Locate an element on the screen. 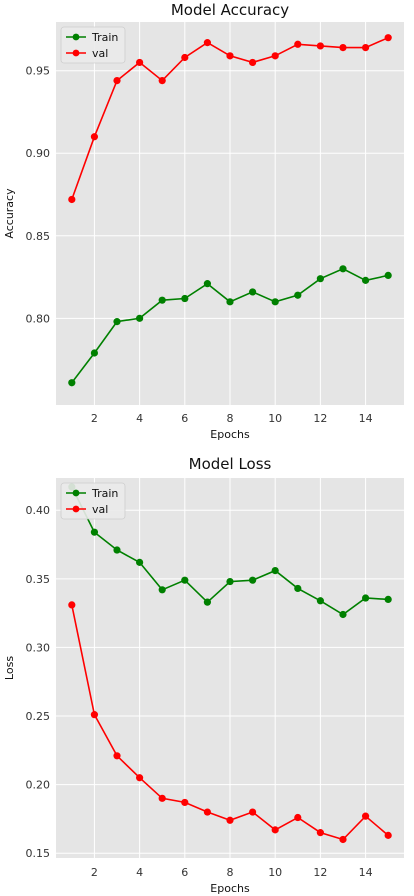  y-tick-label: 0.15 is located at coordinates (38, 853).